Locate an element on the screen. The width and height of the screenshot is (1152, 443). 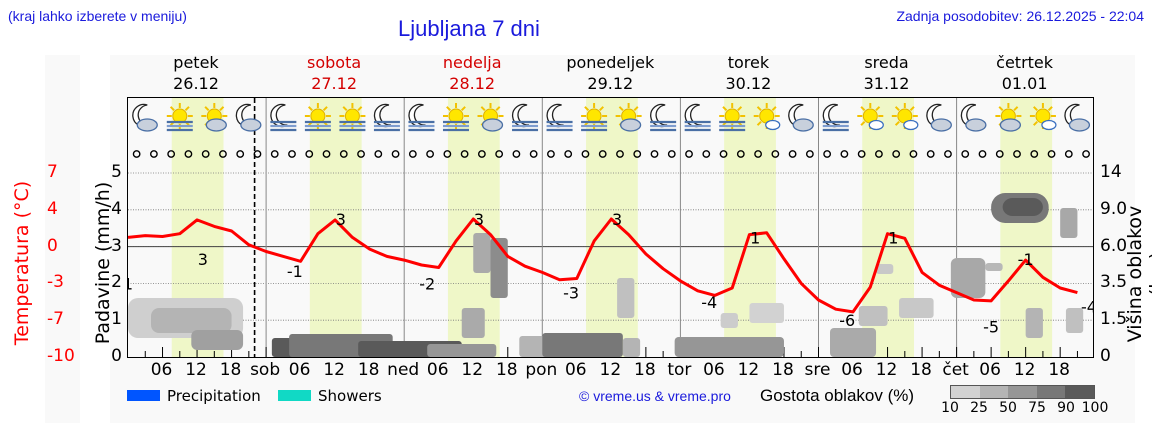
cloud-density-level: 50 is located at coordinates (1008, 408).